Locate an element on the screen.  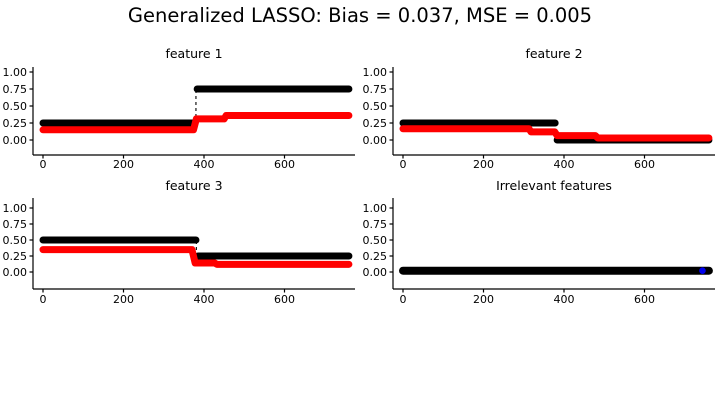
subplot-title: Irrelevant features is located at coordinates (554, 185).